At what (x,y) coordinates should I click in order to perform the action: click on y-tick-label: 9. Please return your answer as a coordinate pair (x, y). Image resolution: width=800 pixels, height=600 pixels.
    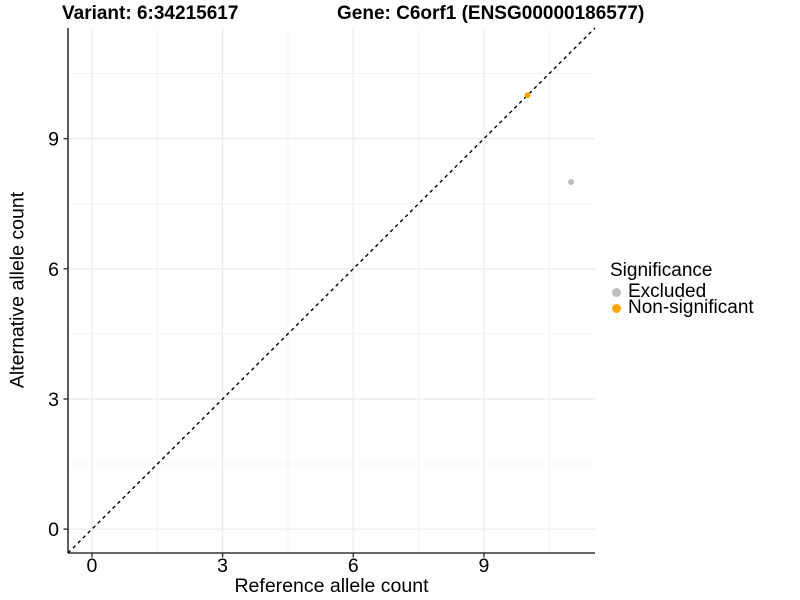
    Looking at the image, I should click on (53, 140).